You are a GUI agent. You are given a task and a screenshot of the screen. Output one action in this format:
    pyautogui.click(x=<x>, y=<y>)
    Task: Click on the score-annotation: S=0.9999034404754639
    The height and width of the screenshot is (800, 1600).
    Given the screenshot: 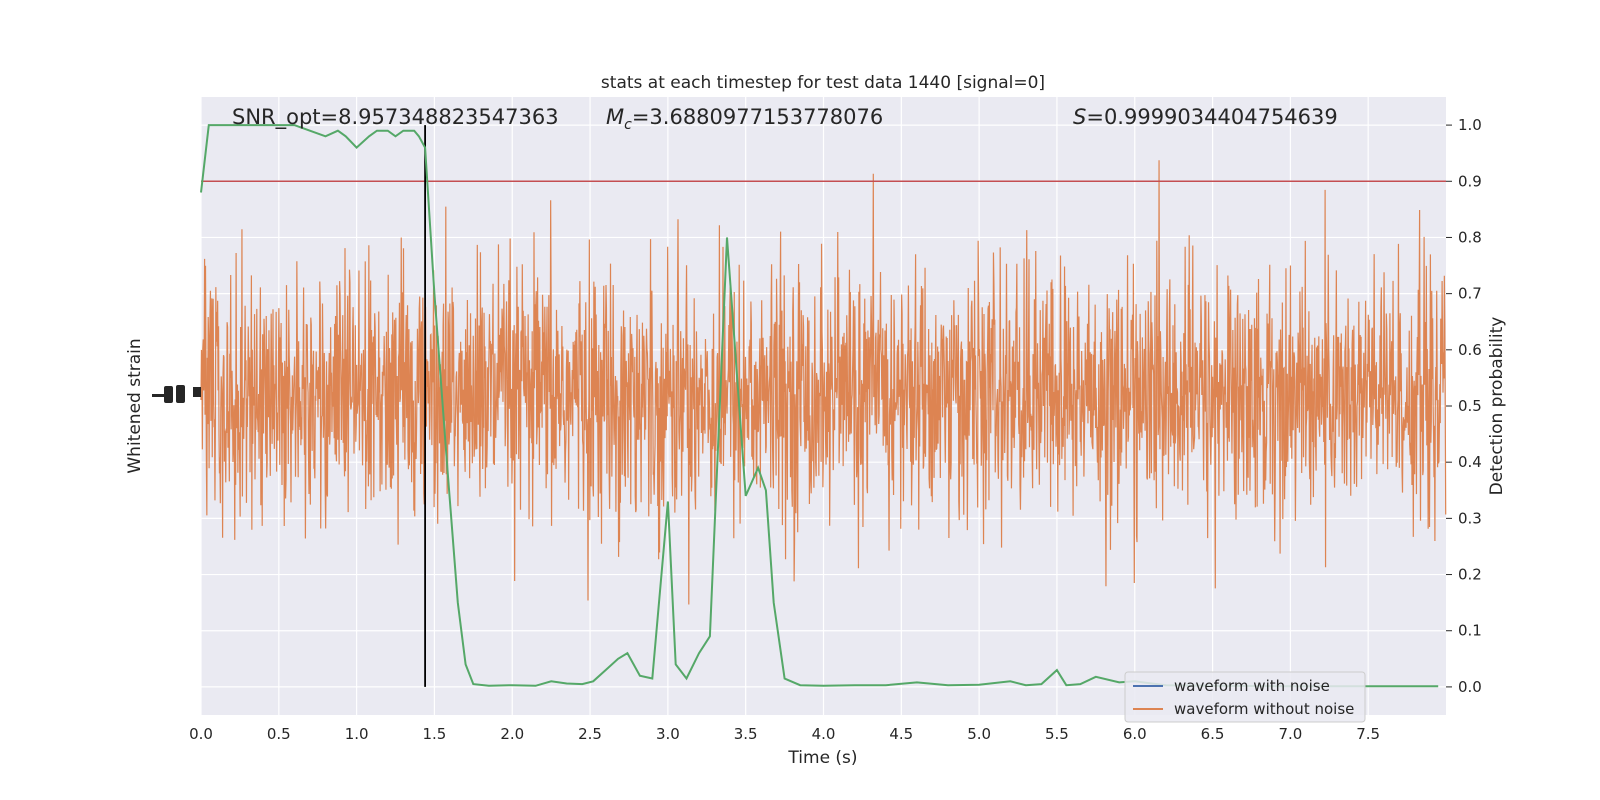 What is the action you would take?
    pyautogui.click(x=1205, y=117)
    